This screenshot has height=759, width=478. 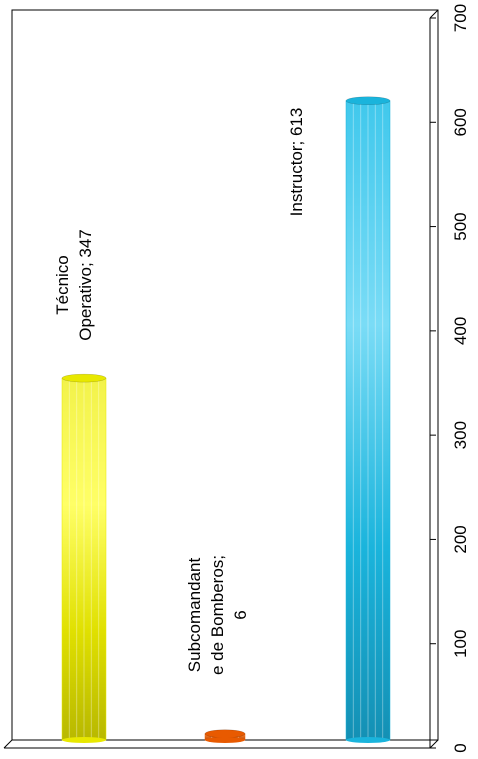 I want to click on value-axis-top-edge, so click(x=434, y=14).